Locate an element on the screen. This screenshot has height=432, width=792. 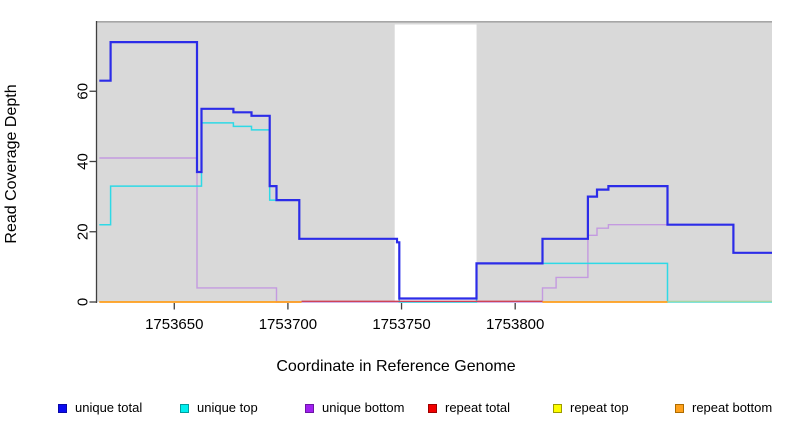
legend-item-repeat-bottom: repeat bottom is located at coordinates (723, 408).